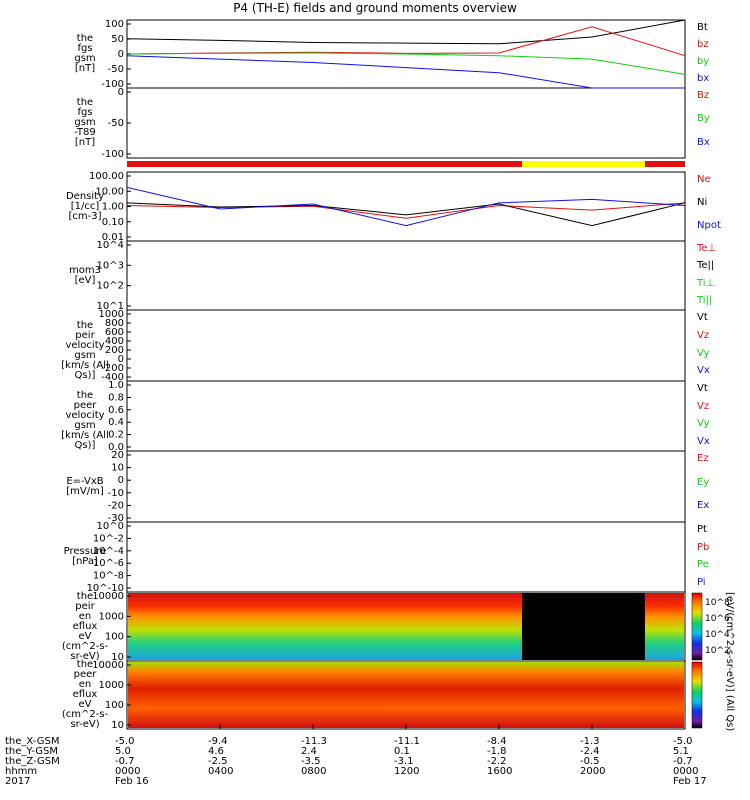 The image size is (750, 800). Describe the element at coordinates (116, 447) in the screenshot. I see `ytick-peer_vel: 0.0` at that location.